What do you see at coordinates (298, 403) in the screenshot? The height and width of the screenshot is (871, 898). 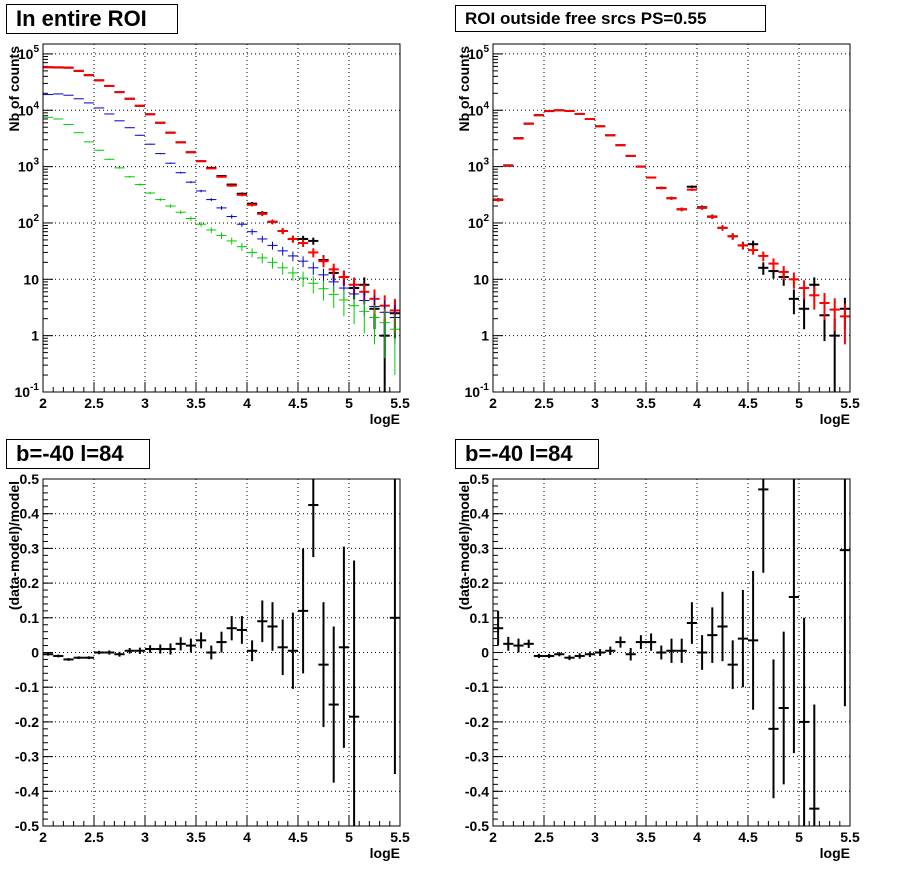 I see `x-tick-label: 4.5` at bounding box center [298, 403].